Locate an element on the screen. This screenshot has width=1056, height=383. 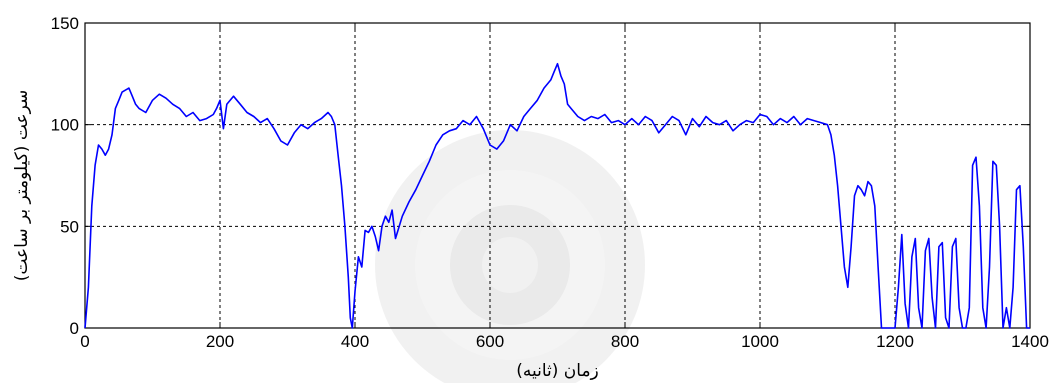
x-tick-label: 1200 is located at coordinates (895, 341).